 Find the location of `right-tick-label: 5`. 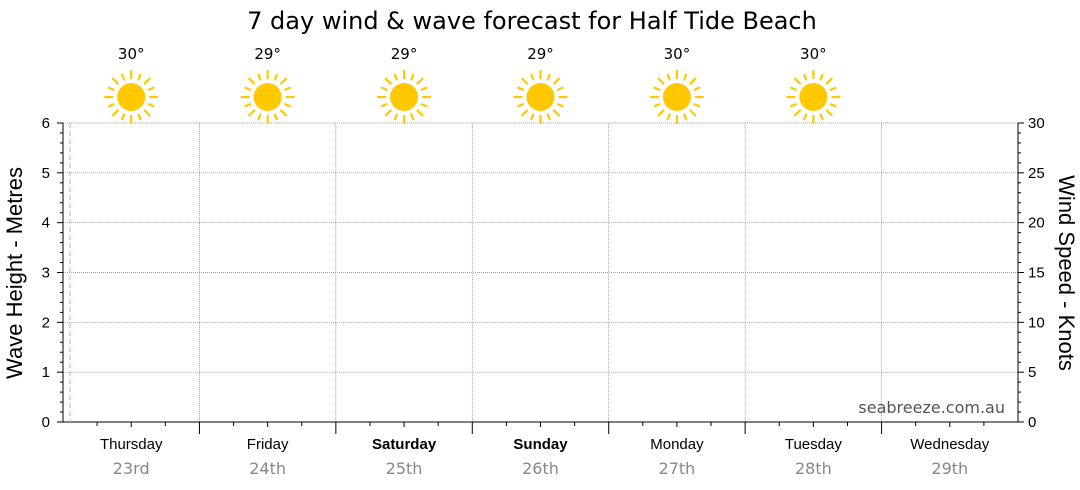

right-tick-label: 5 is located at coordinates (1032, 372).